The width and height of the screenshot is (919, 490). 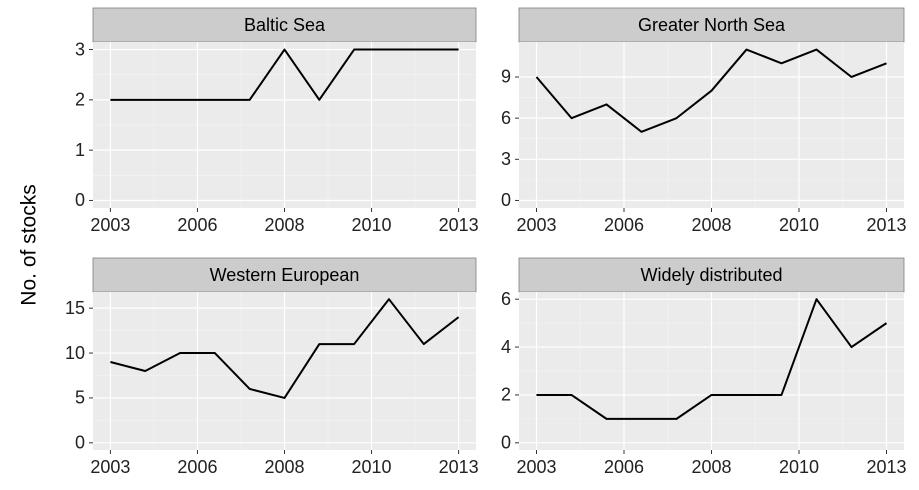 I want to click on panel-title: Widely distributed, so click(x=711, y=275).